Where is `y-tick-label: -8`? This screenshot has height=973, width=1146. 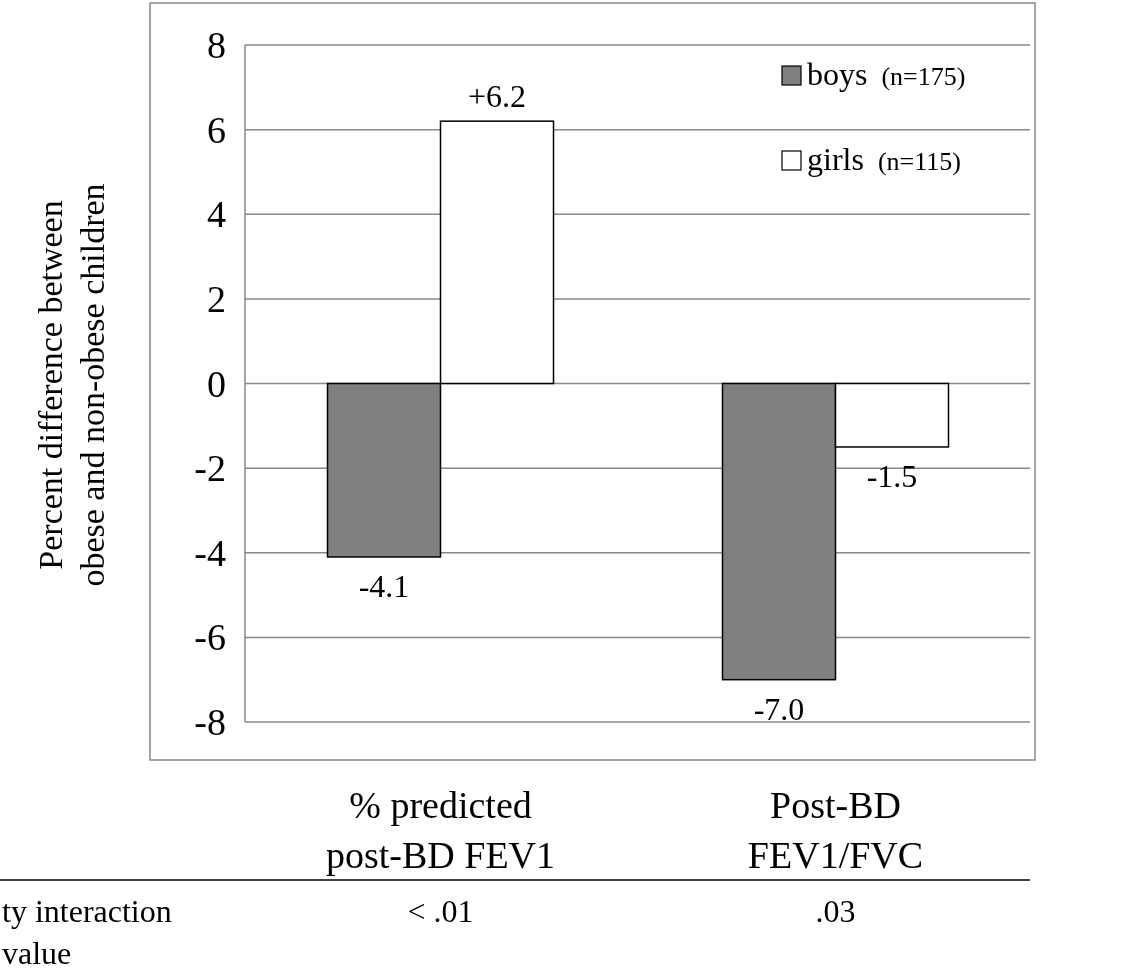 y-tick-label: -8 is located at coordinates (210, 722).